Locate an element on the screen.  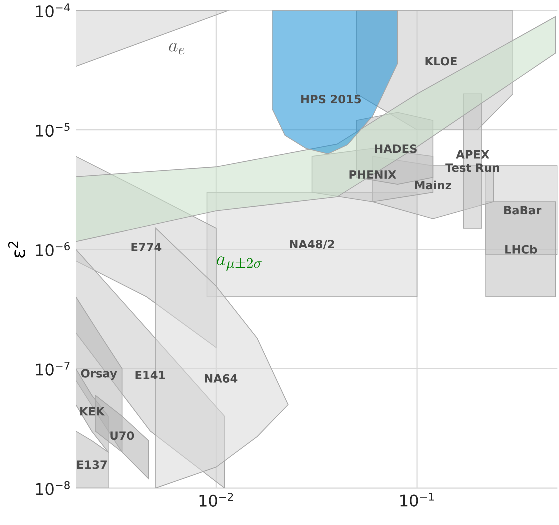
y-axis-title: ε$^{2}$ is located at coordinates (17, 250).